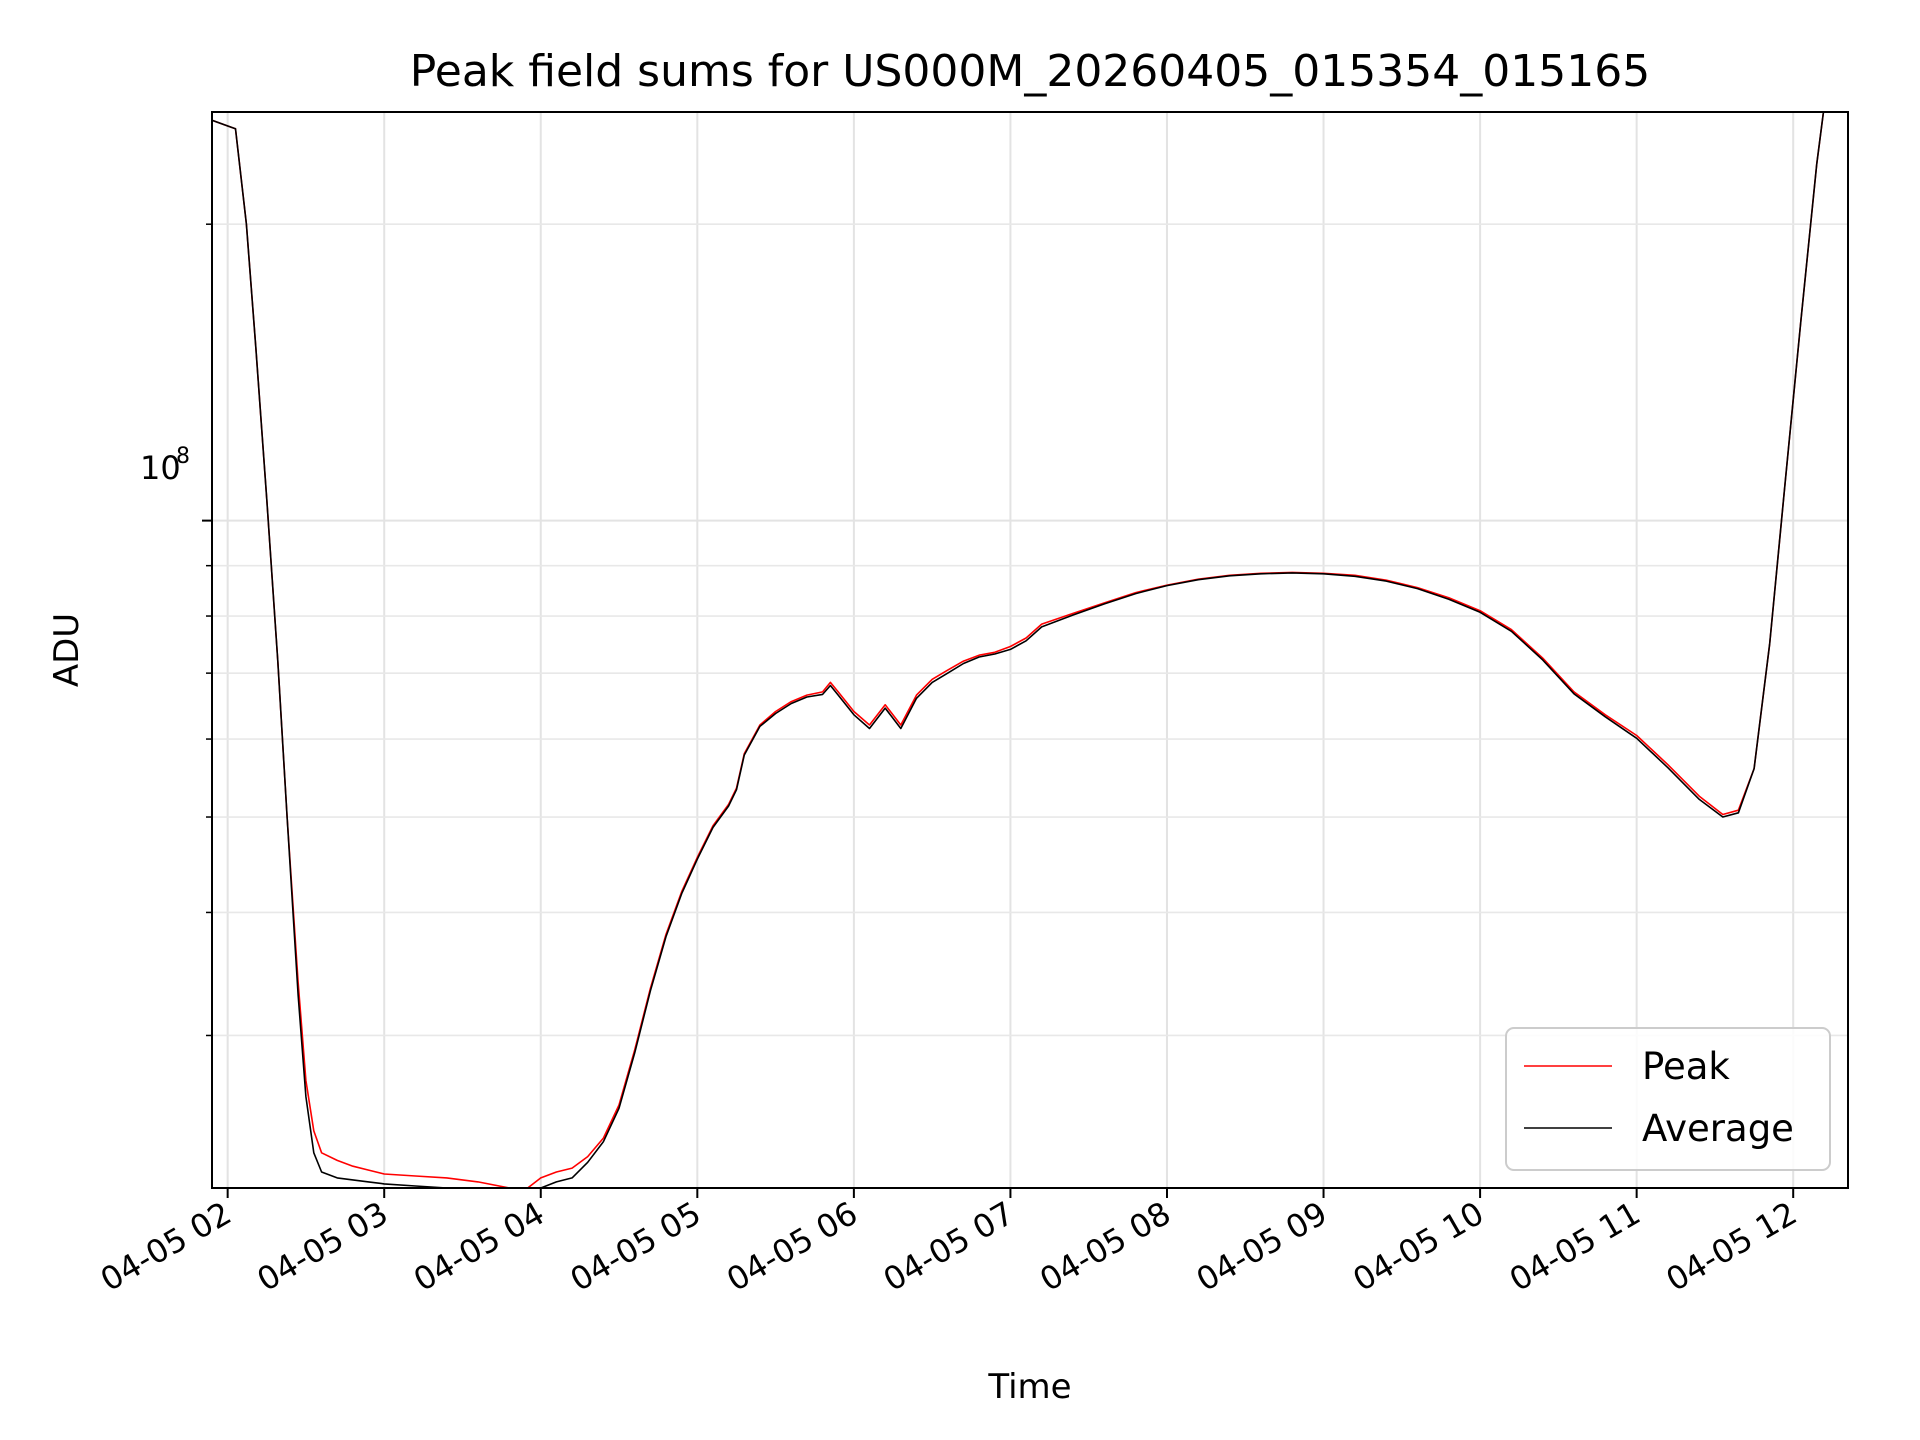  I want to click on legend: Peak Average, so click(1668, 1099).